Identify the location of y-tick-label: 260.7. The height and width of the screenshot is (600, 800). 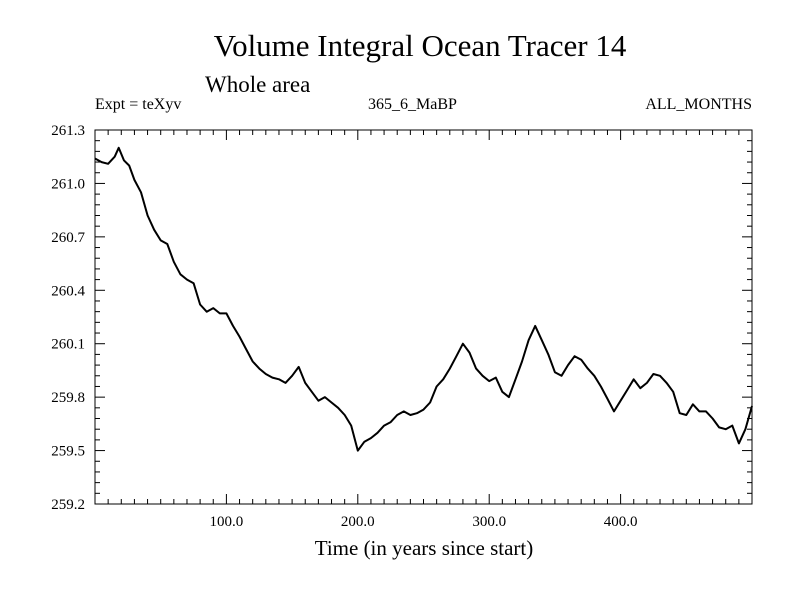
(68, 238).